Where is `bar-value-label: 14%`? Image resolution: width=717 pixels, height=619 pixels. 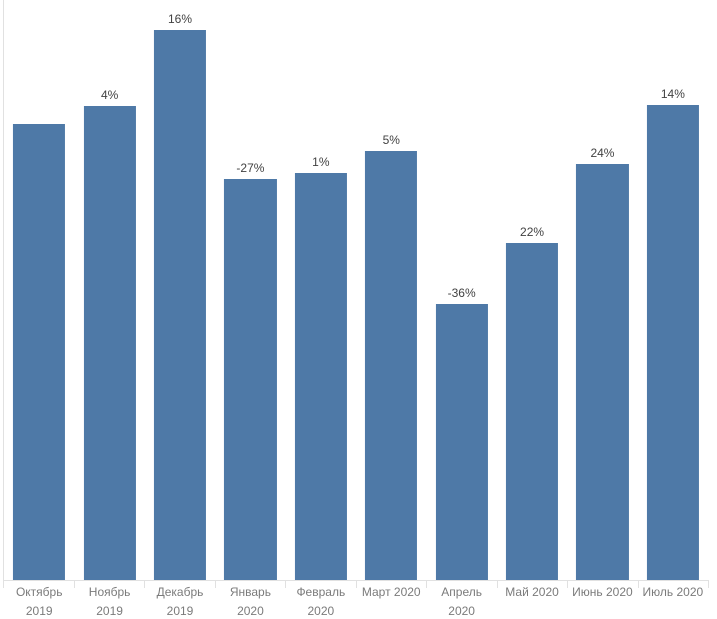
bar-value-label: 14% is located at coordinates (672, 94).